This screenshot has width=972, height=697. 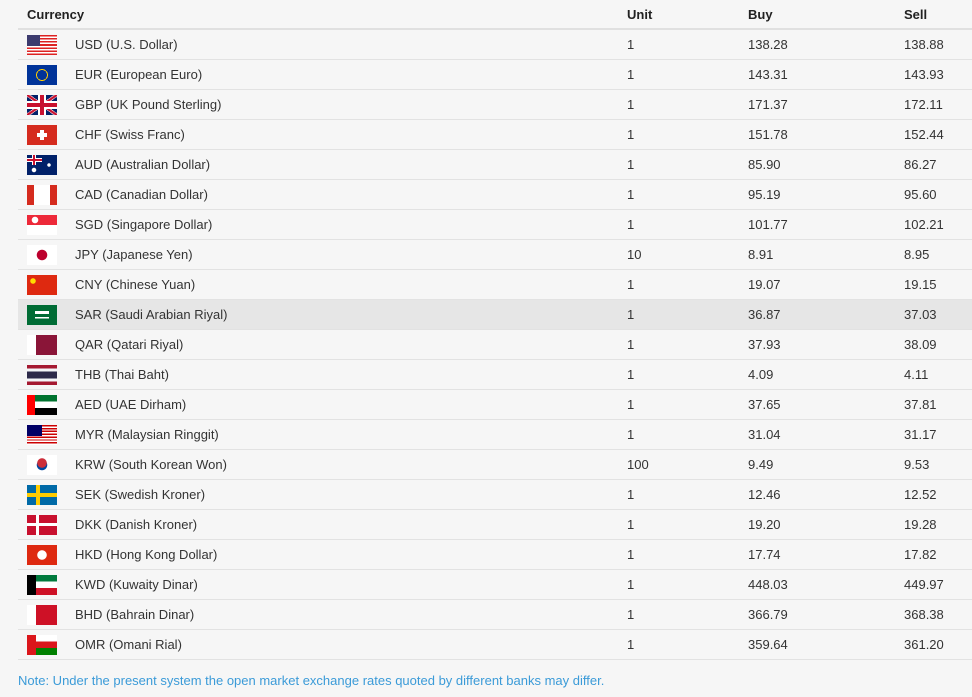 What do you see at coordinates (495, 104) in the screenshot?
I see `table-row: GBP (UK Pound Sterling) 1 171.37 172.11` at bounding box center [495, 104].